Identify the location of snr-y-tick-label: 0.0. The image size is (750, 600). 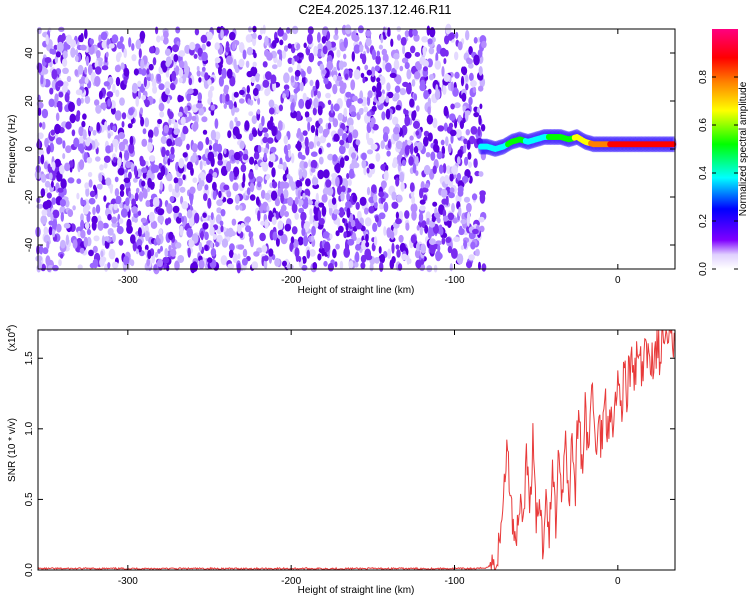
(29, 570).